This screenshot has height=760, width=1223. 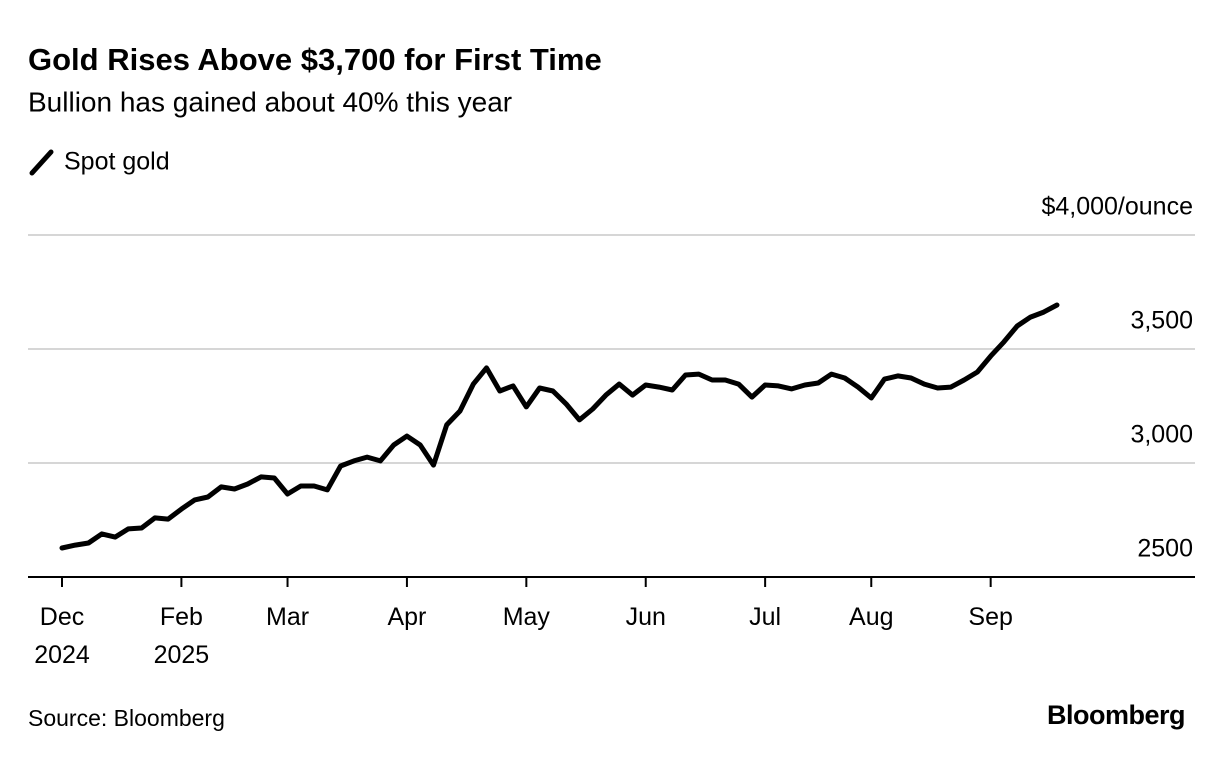 I want to click on x-tick-label: Dec 2024, so click(x=62, y=636).